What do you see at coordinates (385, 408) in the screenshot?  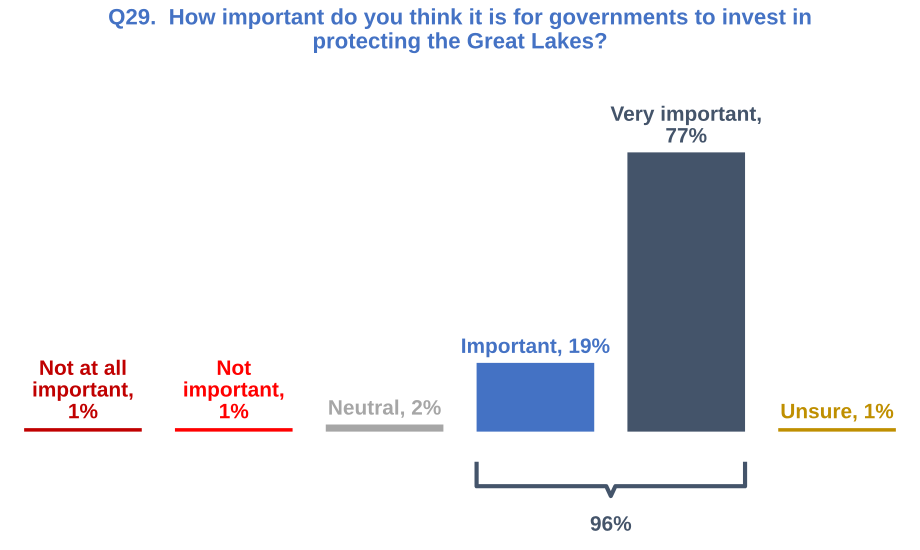 I see `data-label: Neutral, 2%` at bounding box center [385, 408].